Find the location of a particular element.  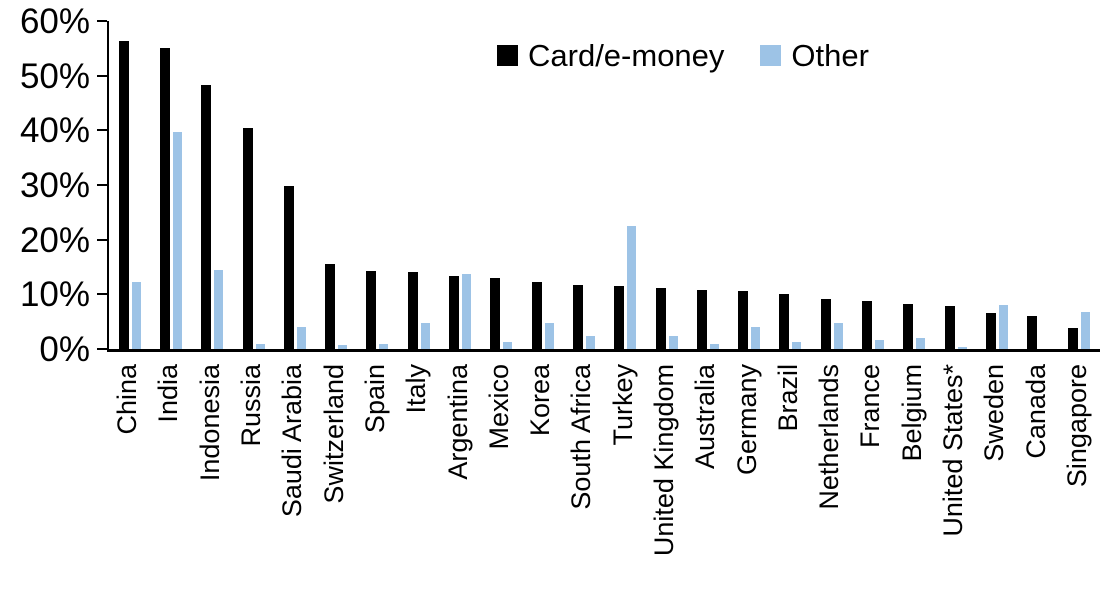

y-tick-label: 0% is located at coordinates (64, 349).